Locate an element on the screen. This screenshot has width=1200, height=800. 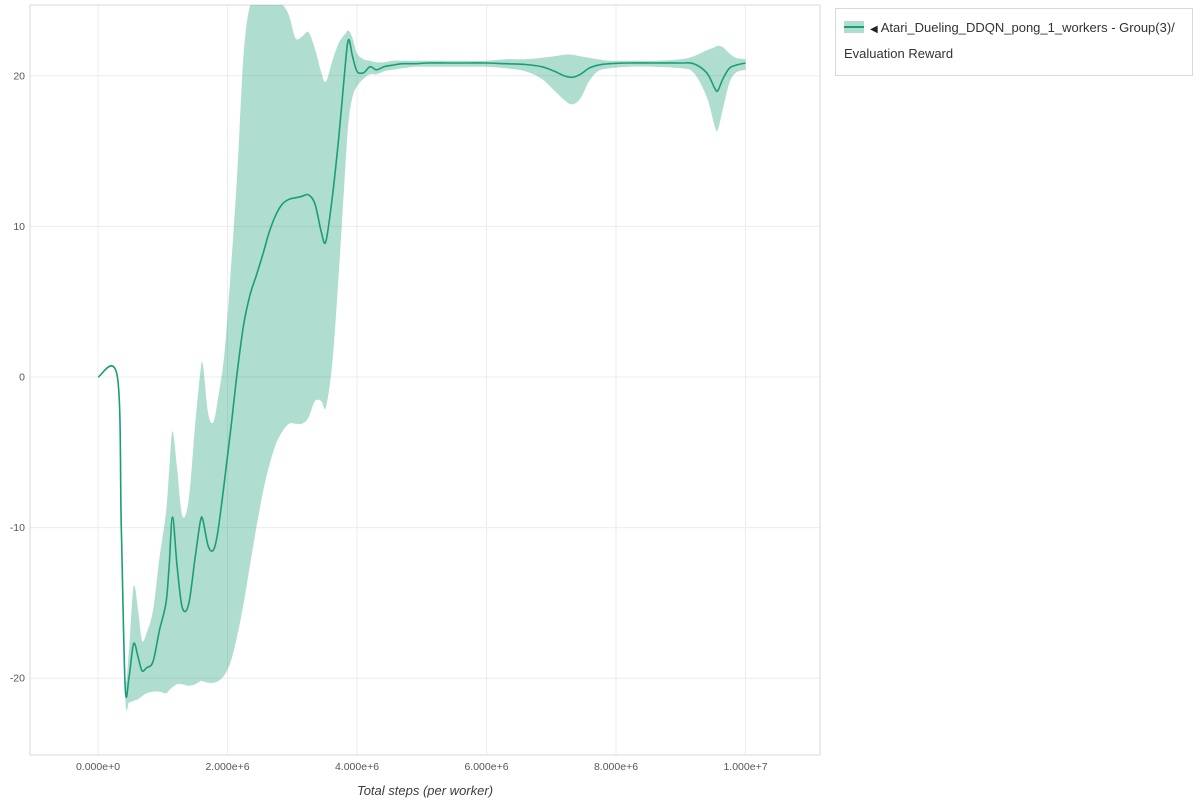
x-tick-label: 4.000e+6 is located at coordinates (357, 767).